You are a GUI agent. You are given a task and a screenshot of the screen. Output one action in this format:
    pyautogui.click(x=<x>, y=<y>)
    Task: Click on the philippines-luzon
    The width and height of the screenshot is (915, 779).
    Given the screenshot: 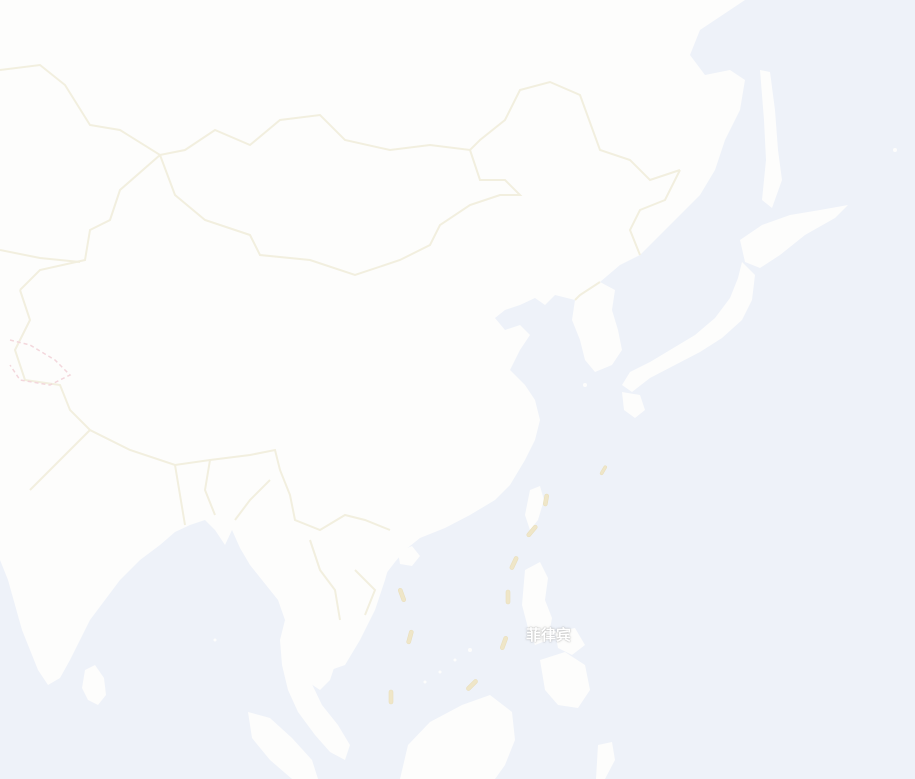 What is the action you would take?
    pyautogui.click(x=537, y=603)
    